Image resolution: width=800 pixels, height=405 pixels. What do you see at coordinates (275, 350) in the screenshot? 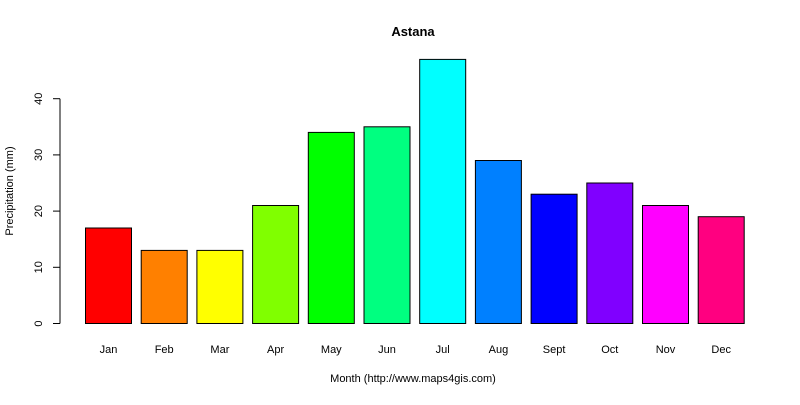
I see `x-tick-label-apr: Apr` at bounding box center [275, 350].